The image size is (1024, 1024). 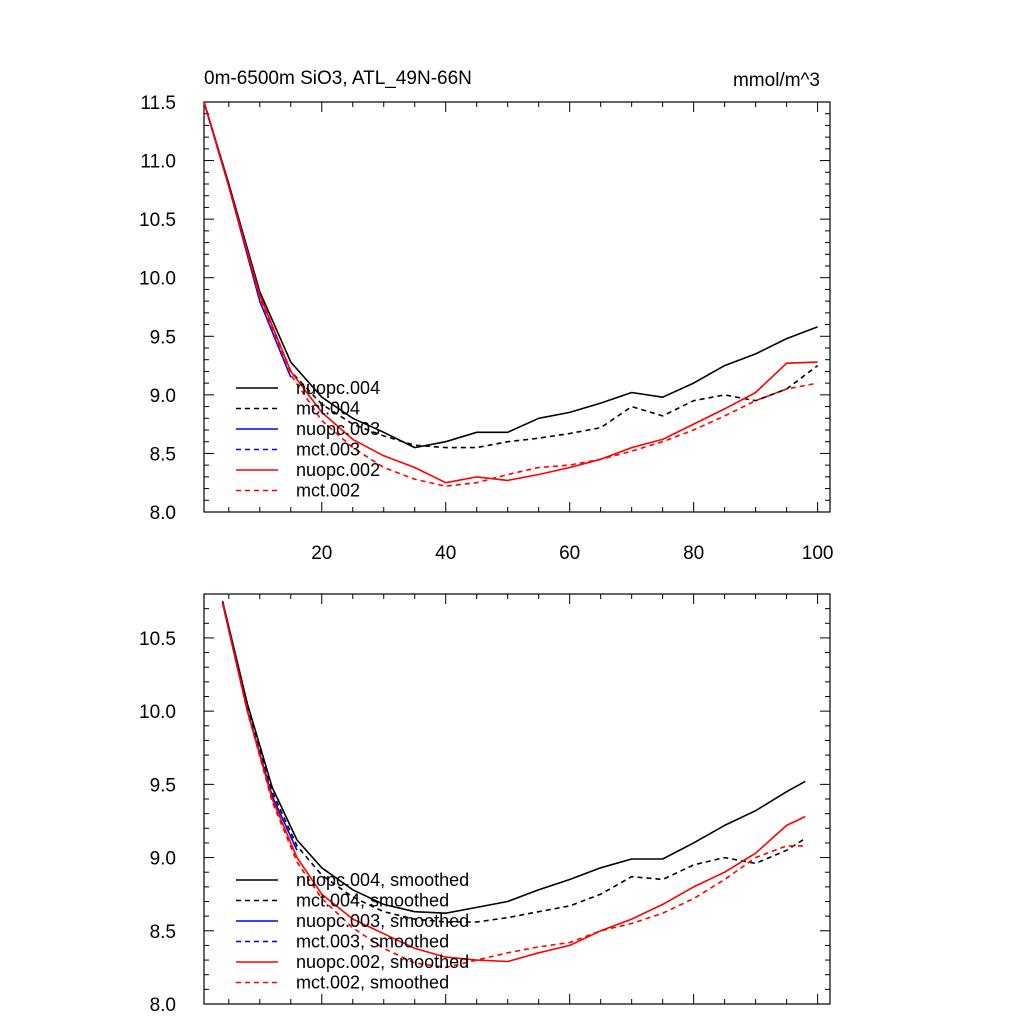 I want to click on x-tick-label: 80, so click(x=693, y=553).